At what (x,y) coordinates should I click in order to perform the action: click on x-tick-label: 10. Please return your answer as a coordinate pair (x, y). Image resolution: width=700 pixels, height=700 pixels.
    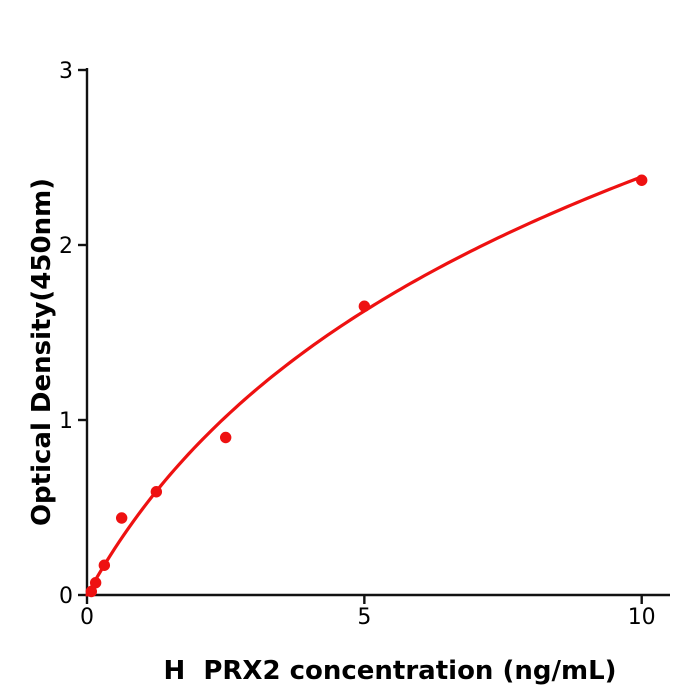
    Looking at the image, I should click on (642, 617).